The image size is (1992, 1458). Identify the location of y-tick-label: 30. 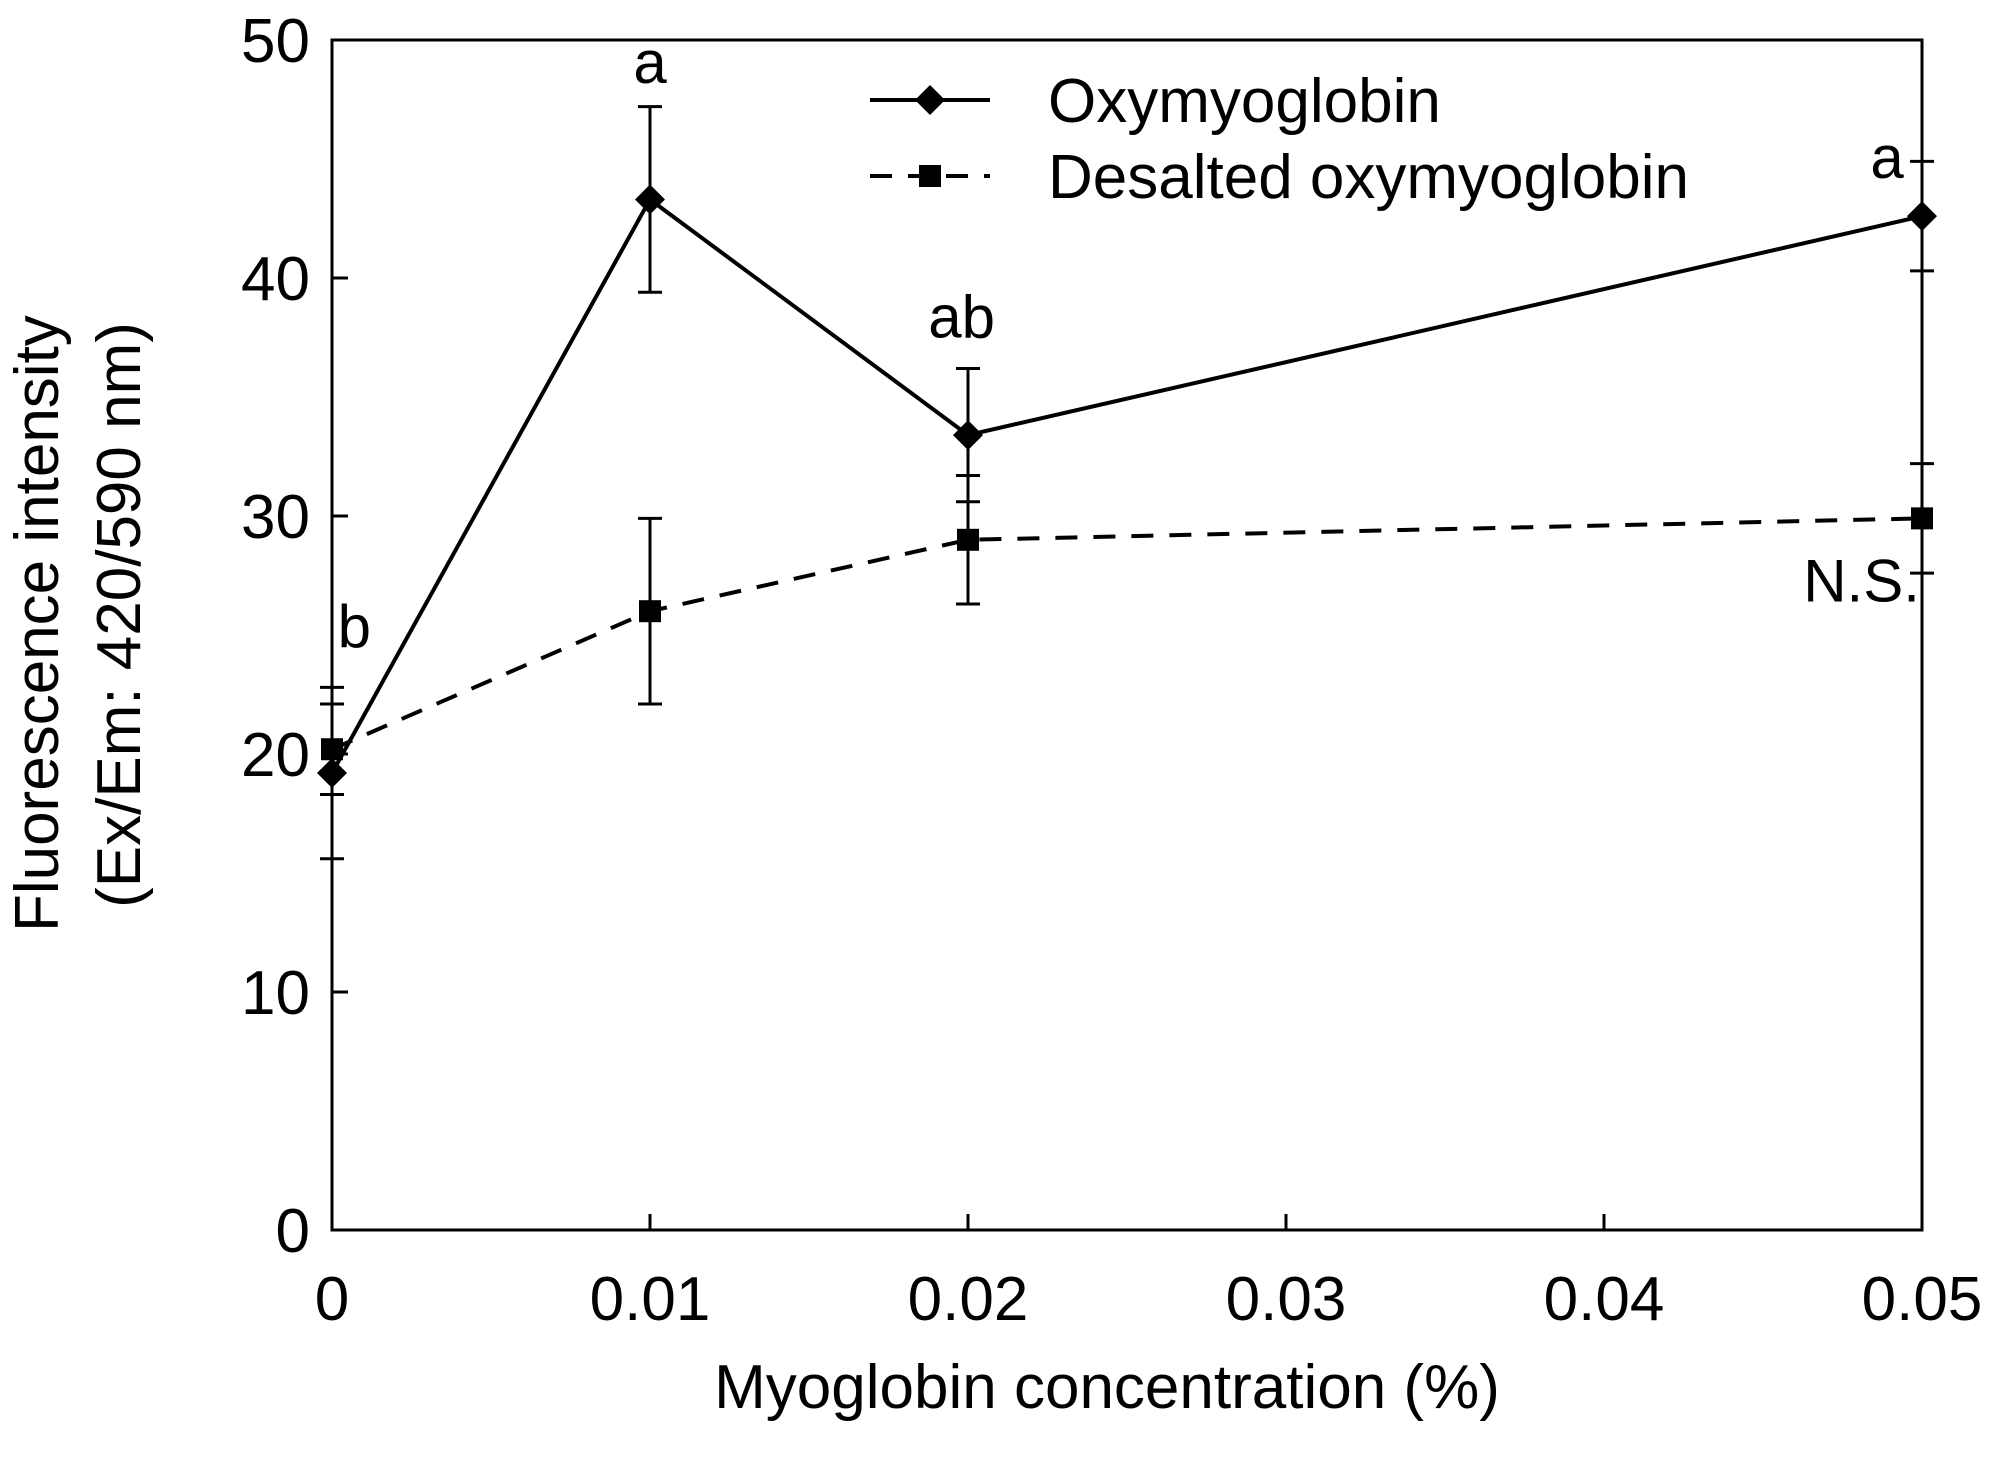
(275, 517).